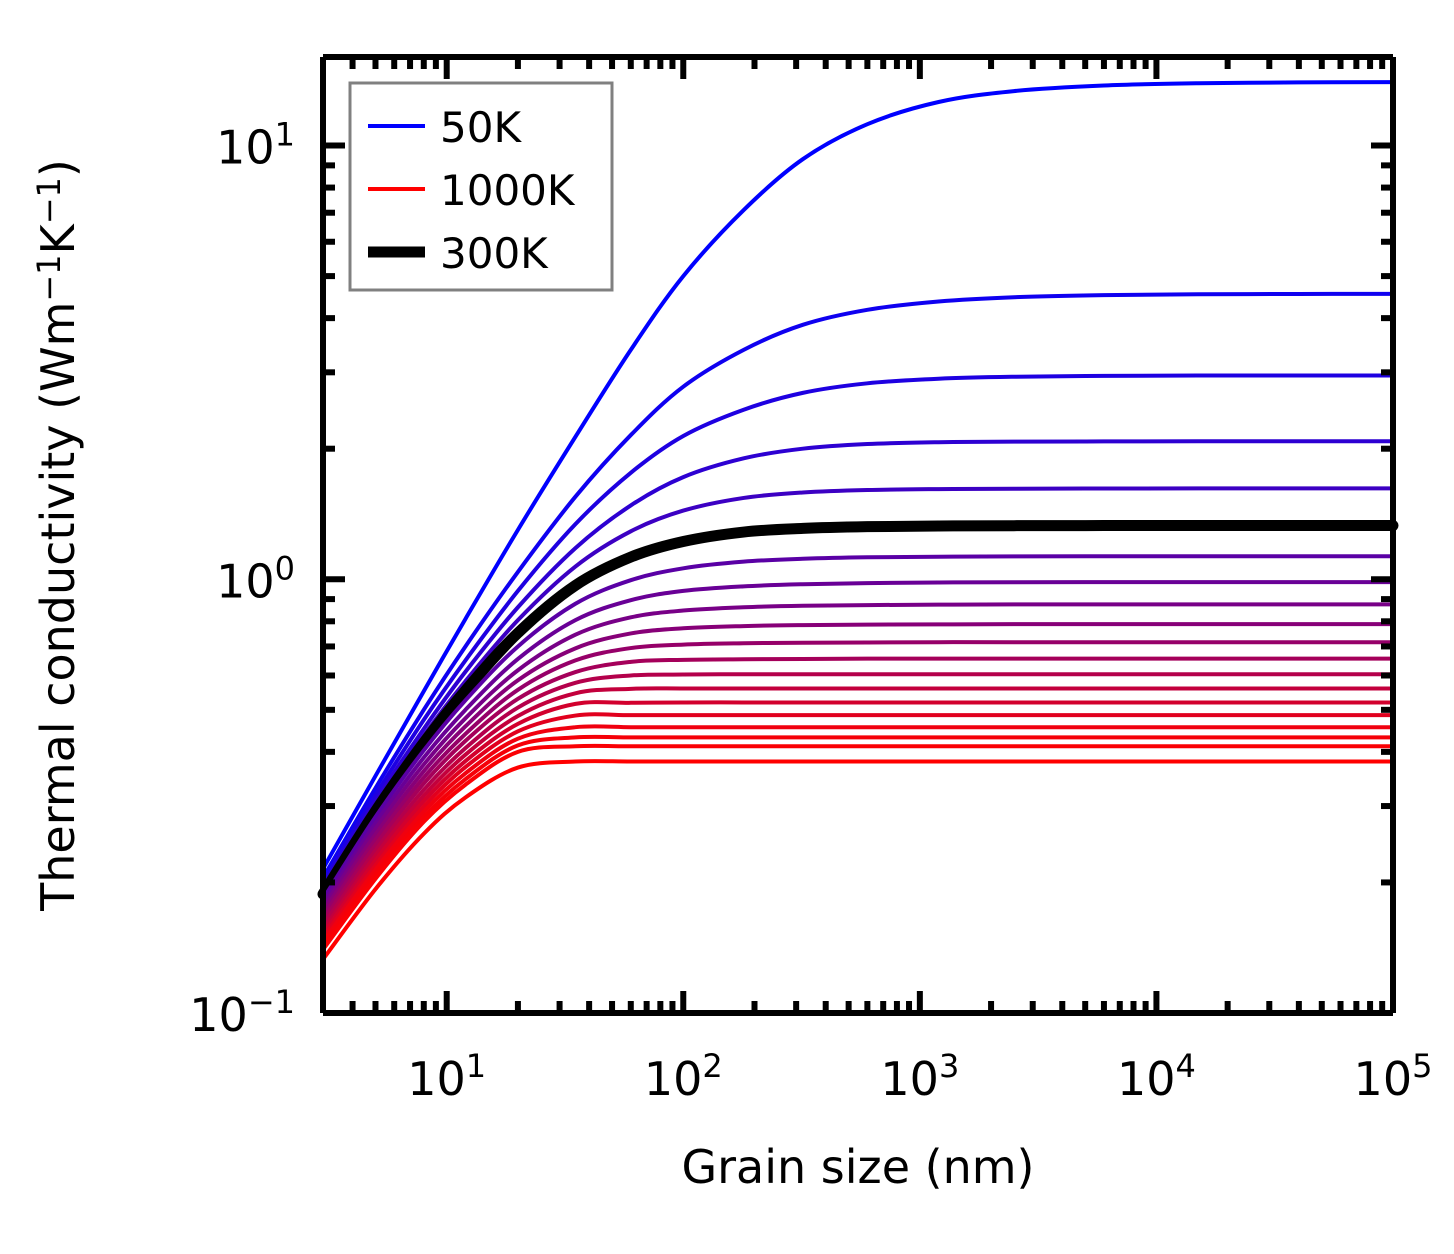 The image size is (1454, 1254). What do you see at coordinates (49, 200) in the screenshot?
I see `y-axis-label-exp2: −1` at bounding box center [49, 200].